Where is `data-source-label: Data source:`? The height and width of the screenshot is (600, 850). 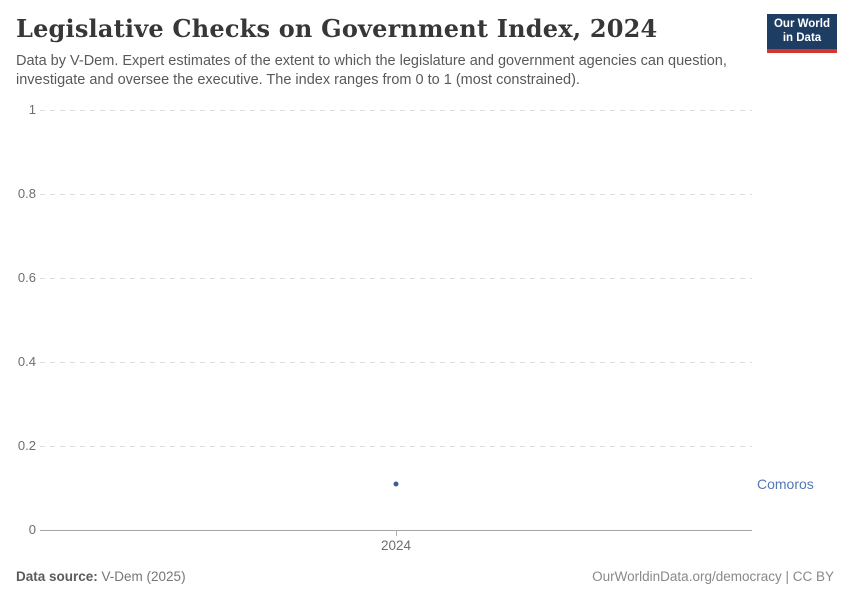
data-source-label: Data source: is located at coordinates (57, 576).